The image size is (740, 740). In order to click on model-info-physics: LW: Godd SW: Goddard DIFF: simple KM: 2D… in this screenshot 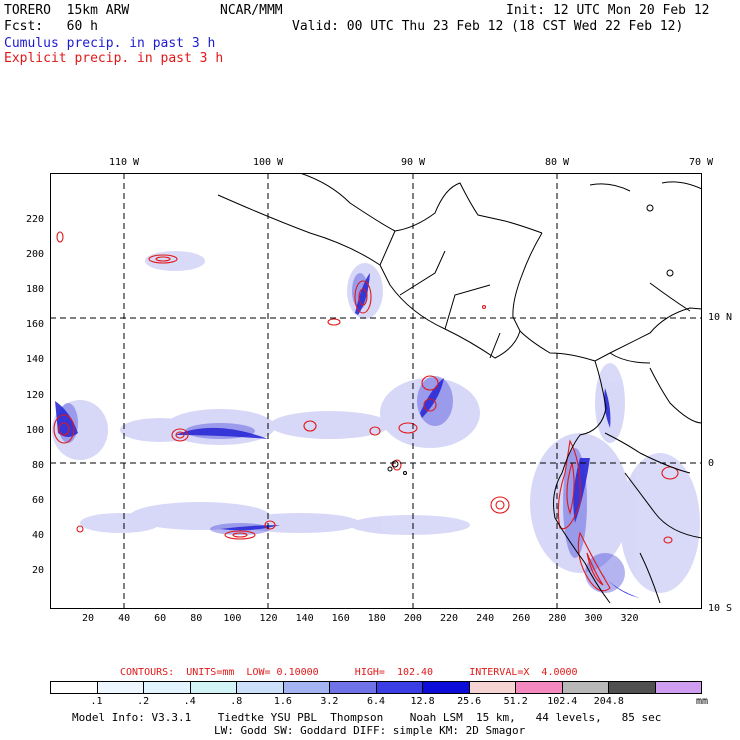, I will do `click(370, 730)`.